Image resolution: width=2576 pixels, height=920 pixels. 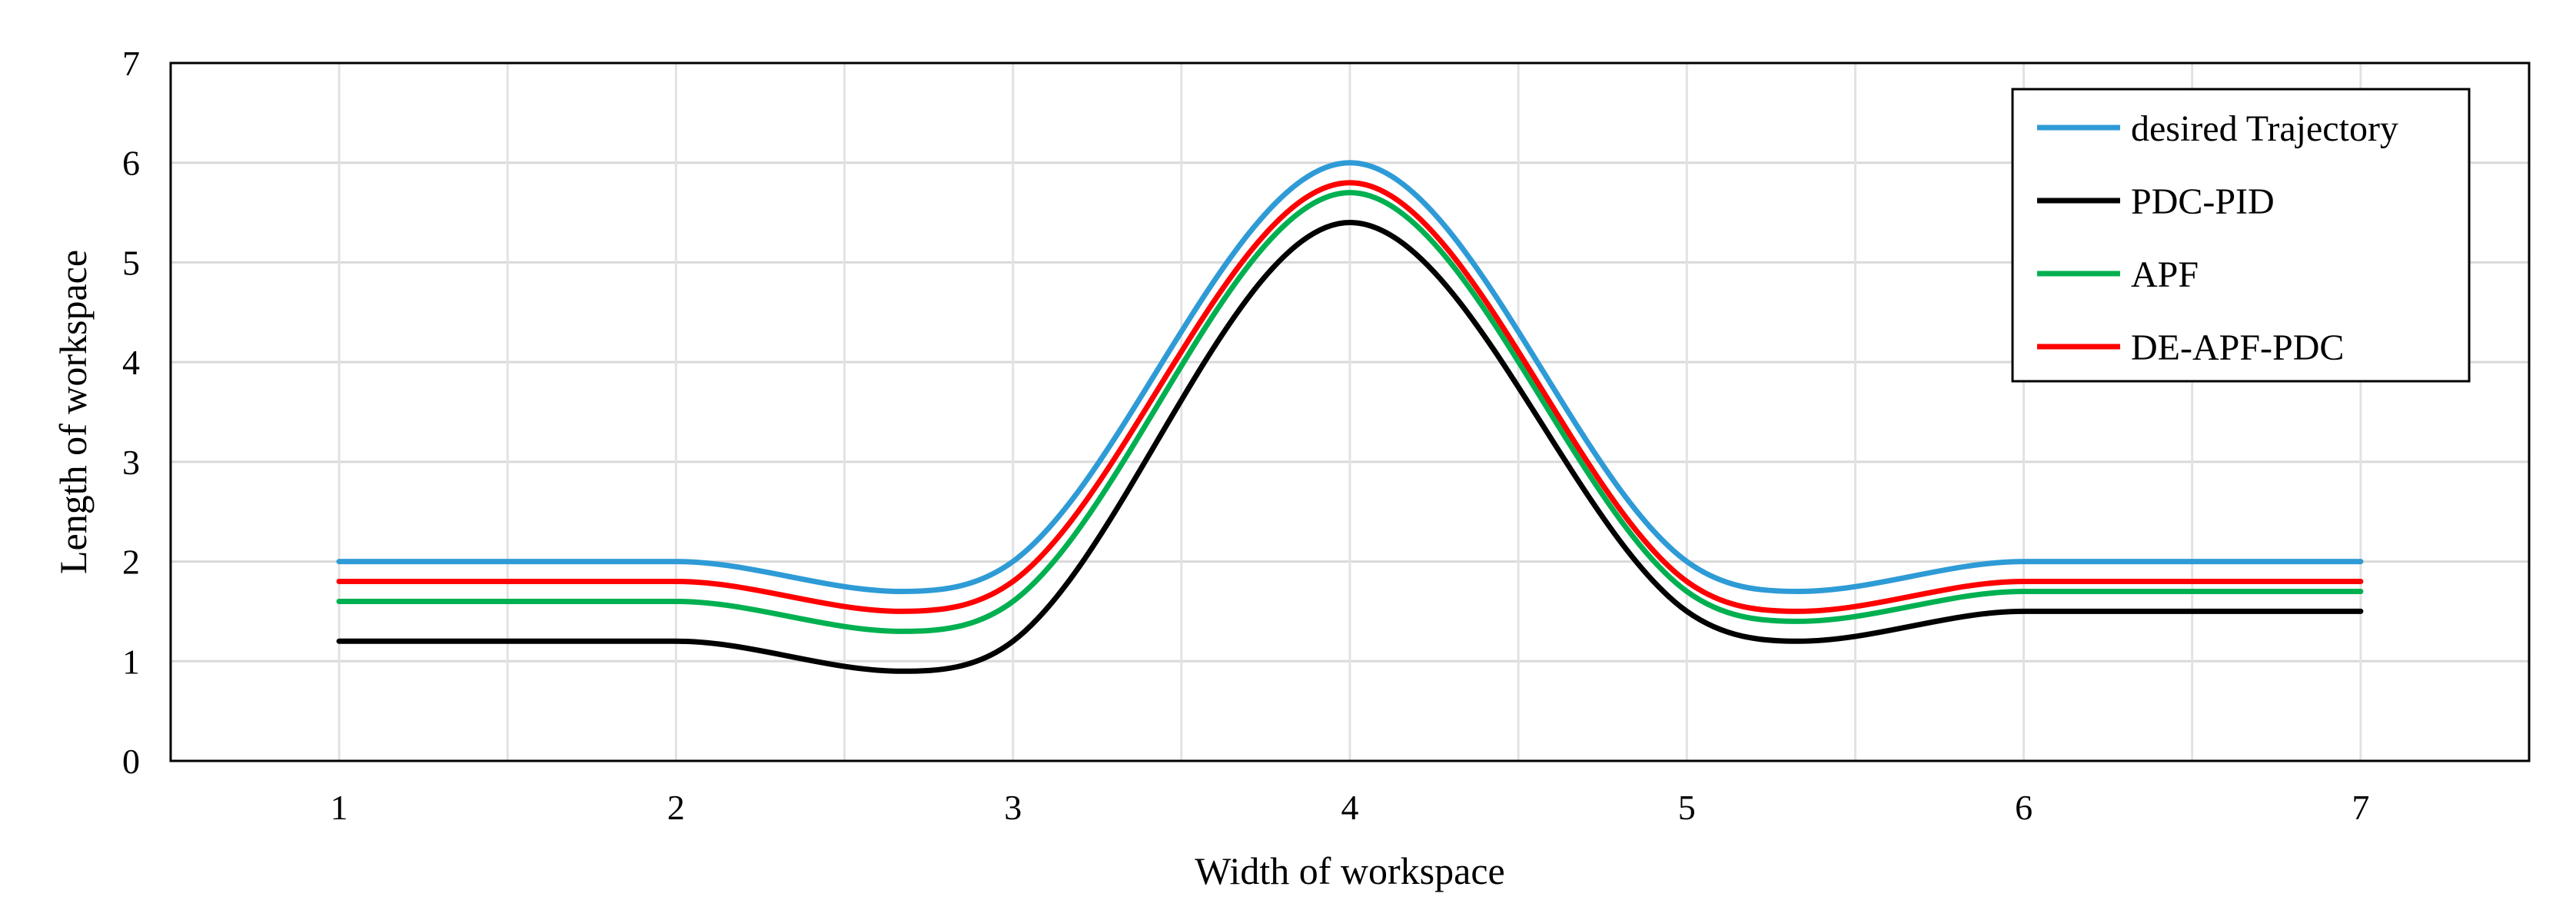 I want to click on legend-label-pdc-pid: PDC-PID, so click(x=2203, y=201).